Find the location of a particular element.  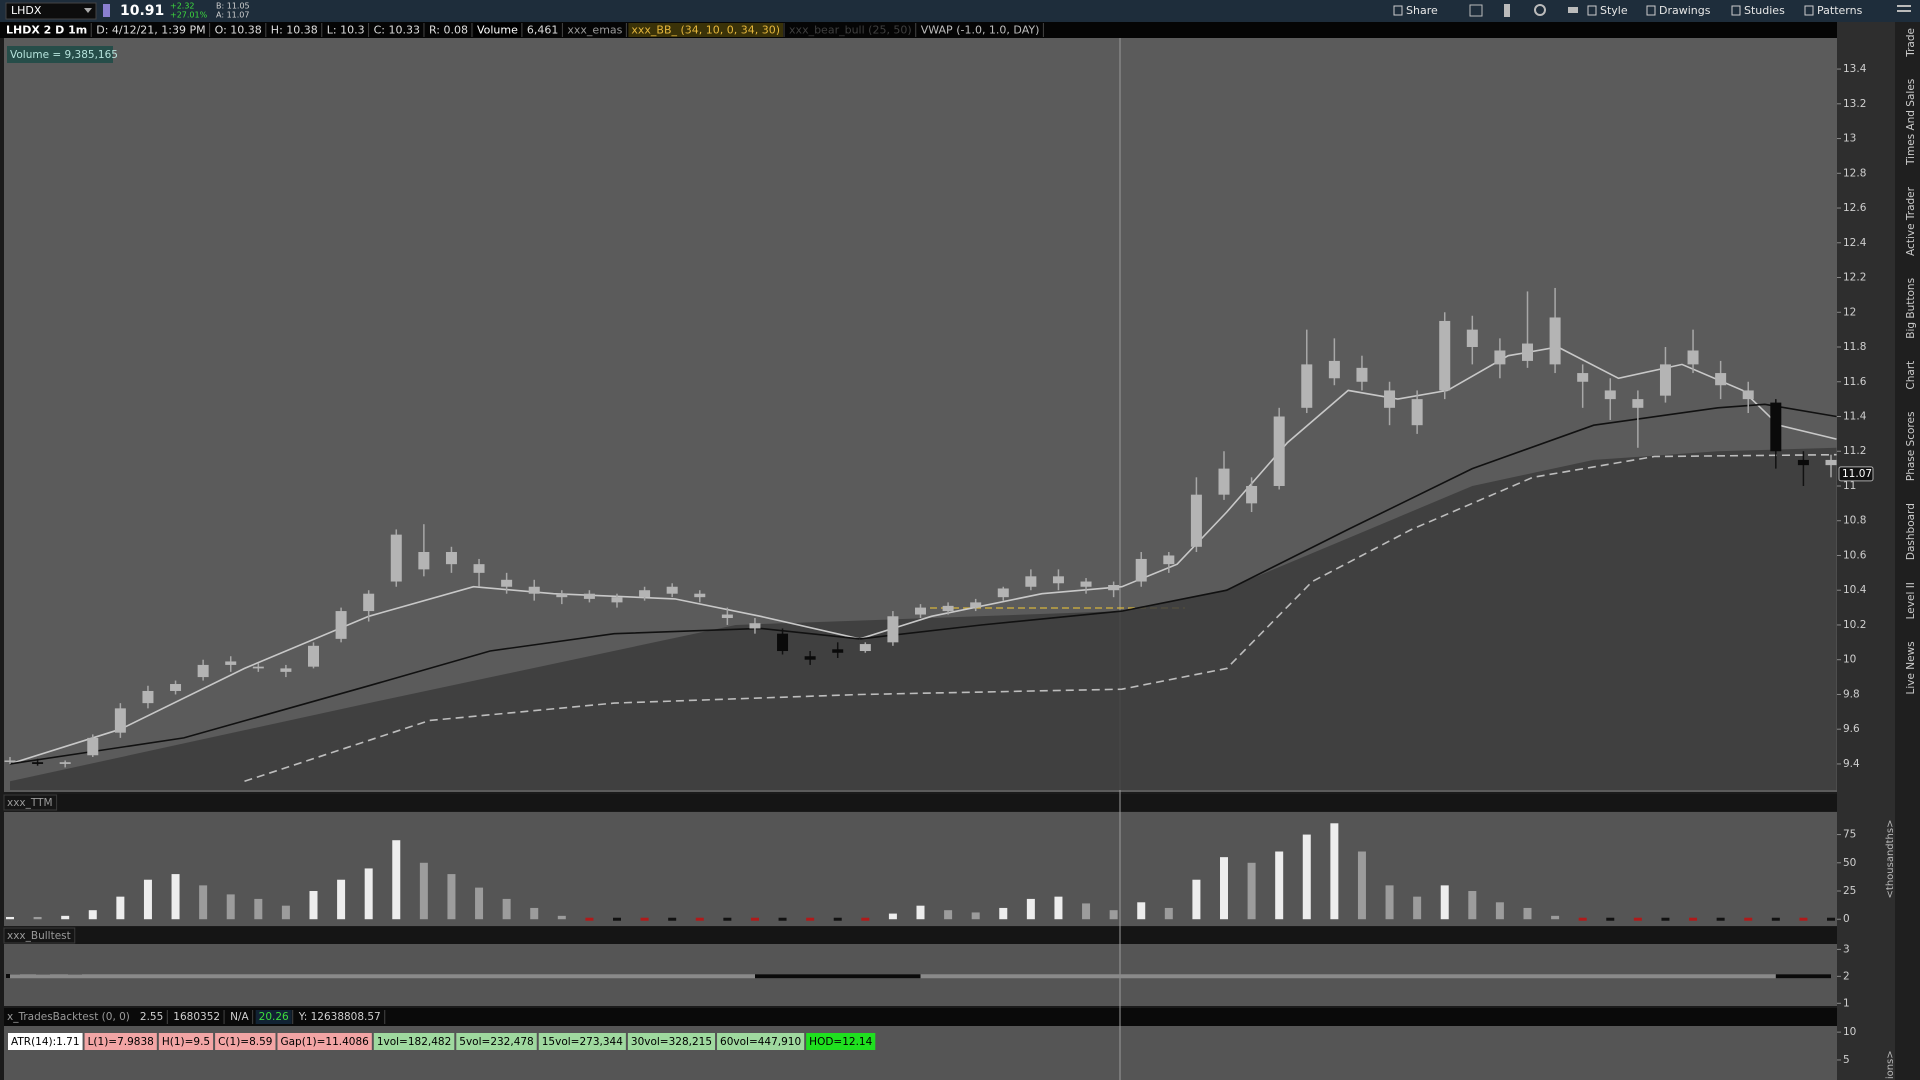

price-marker: 11.07 is located at coordinates (1857, 474).